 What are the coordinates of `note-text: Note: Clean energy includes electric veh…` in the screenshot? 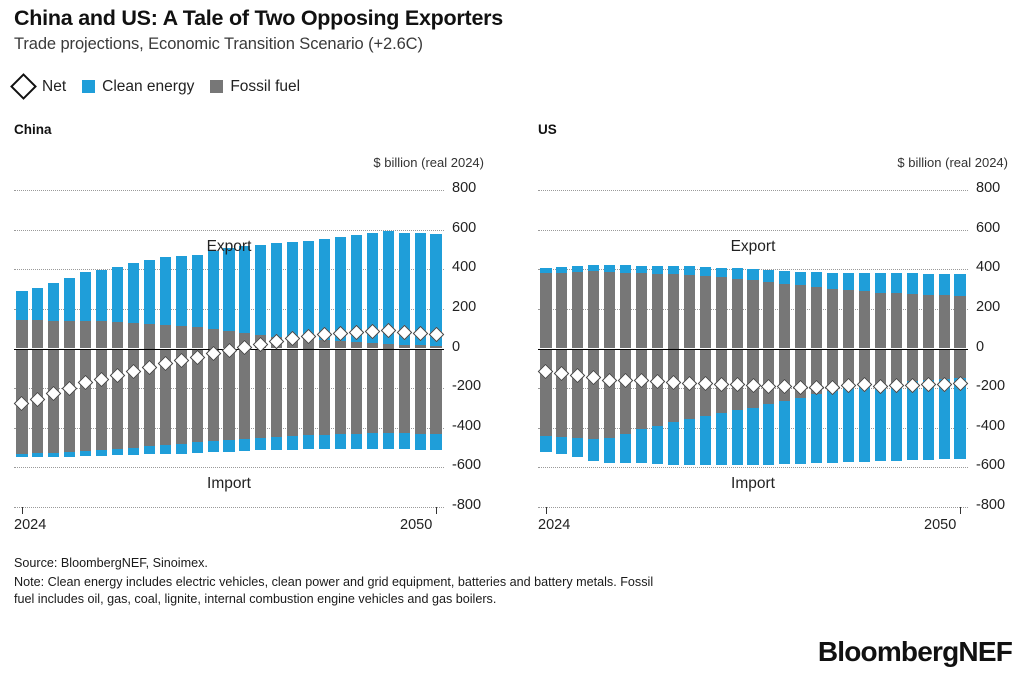 It's located at (334, 590).